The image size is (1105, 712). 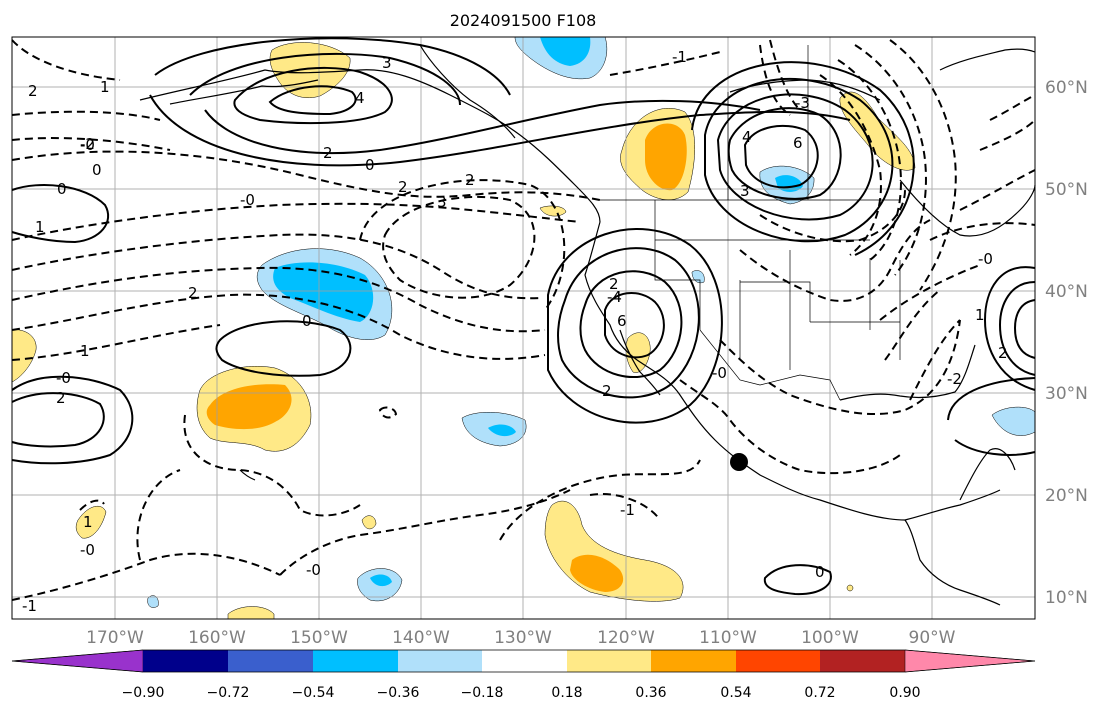 What do you see at coordinates (251, 613) in the screenshot?
I see `positive-shade-bottom` at bounding box center [251, 613].